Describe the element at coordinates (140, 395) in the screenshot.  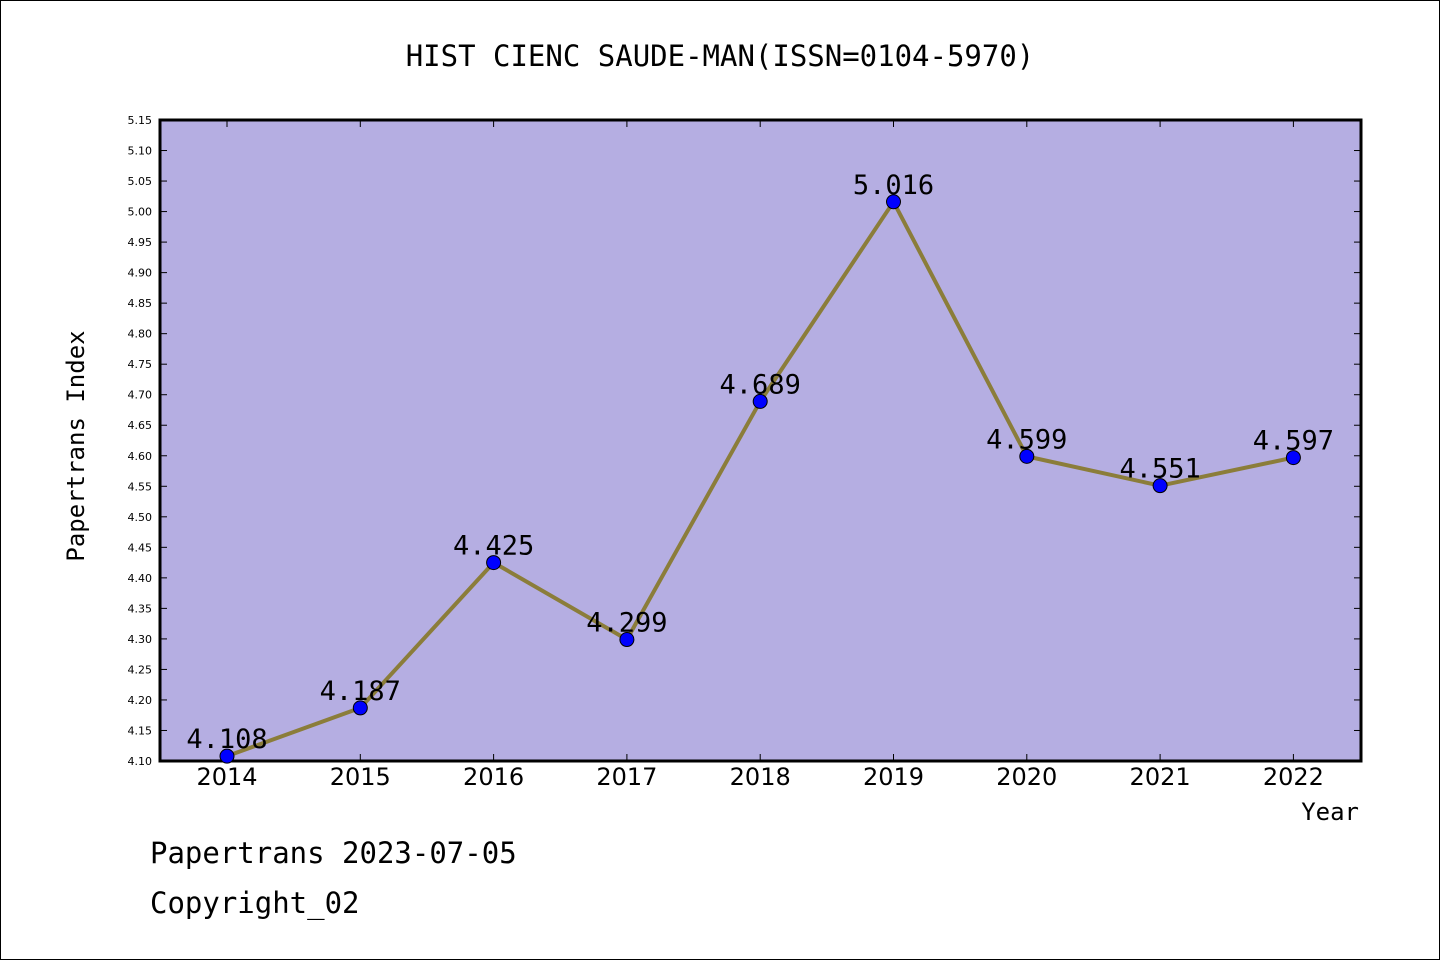
I see `y-tick-label: 4.70` at that location.